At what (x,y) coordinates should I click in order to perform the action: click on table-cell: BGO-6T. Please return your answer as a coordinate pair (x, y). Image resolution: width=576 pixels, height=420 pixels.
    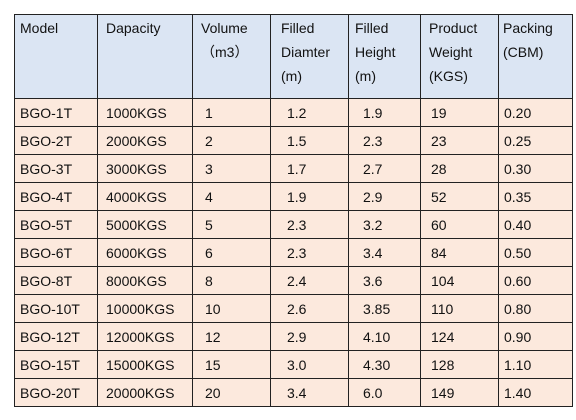
    Looking at the image, I should click on (56, 252).